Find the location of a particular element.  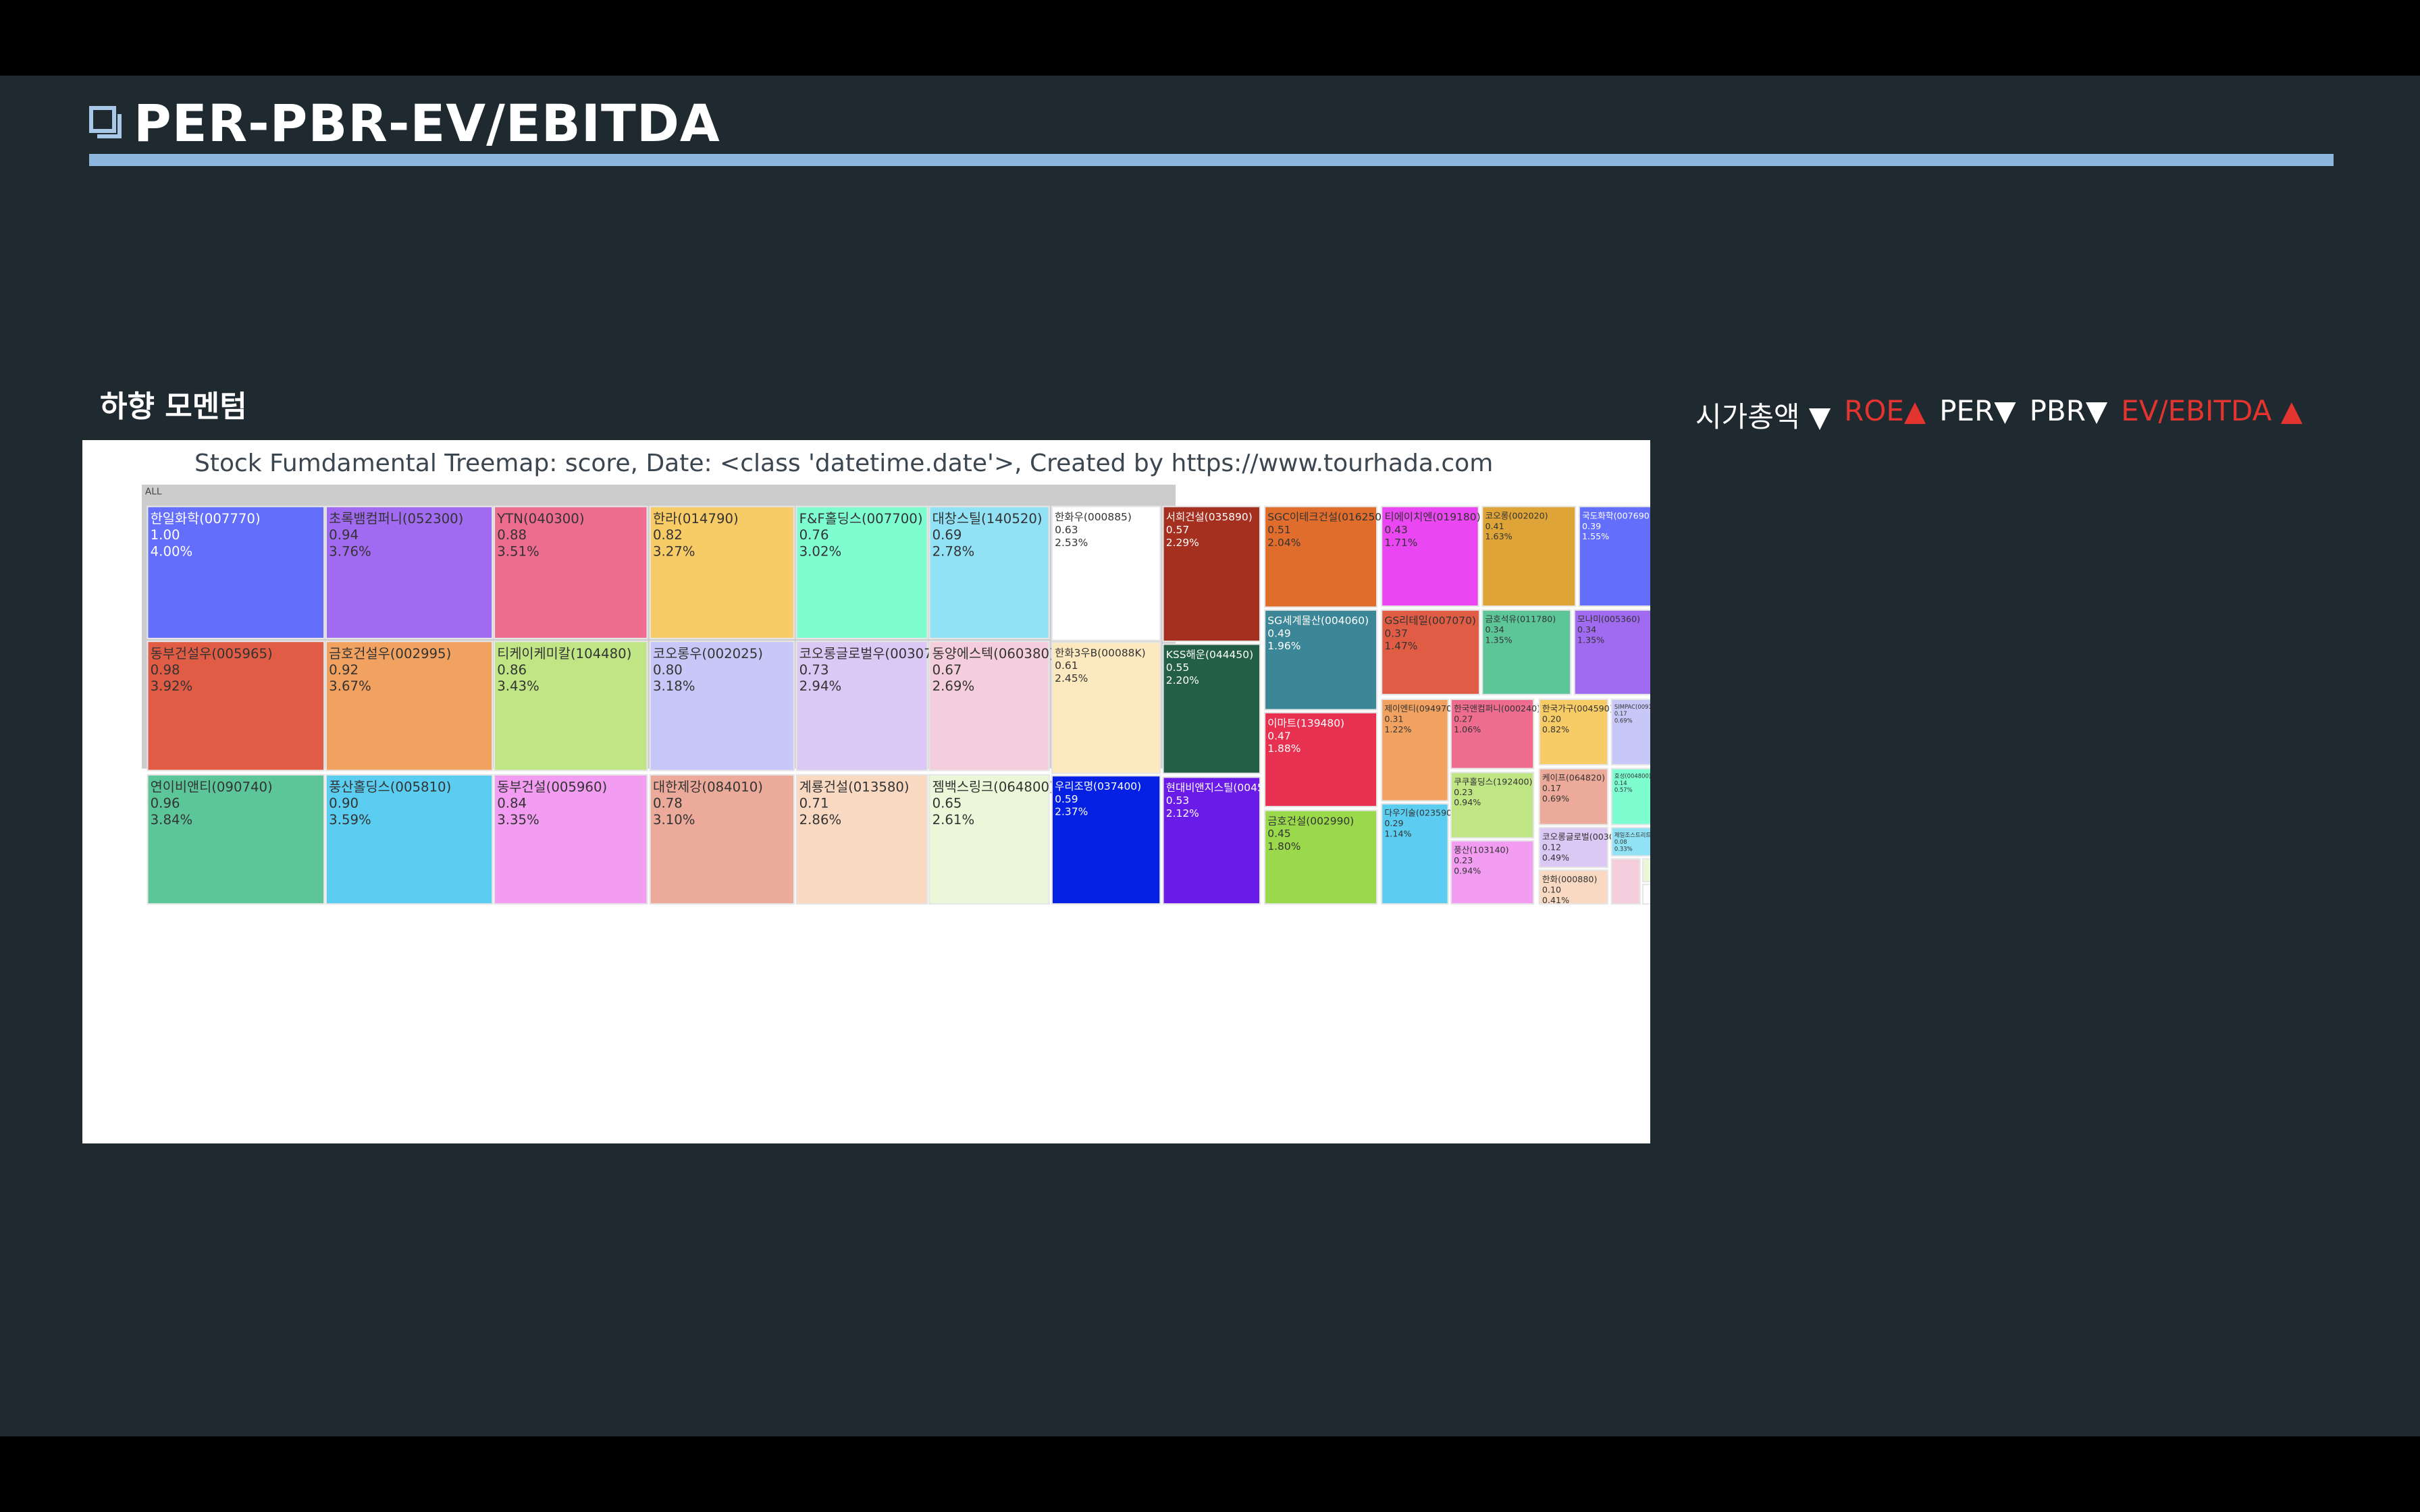

treemap-tile: 케이프(064820)0.170.69% is located at coordinates (1573, 796).